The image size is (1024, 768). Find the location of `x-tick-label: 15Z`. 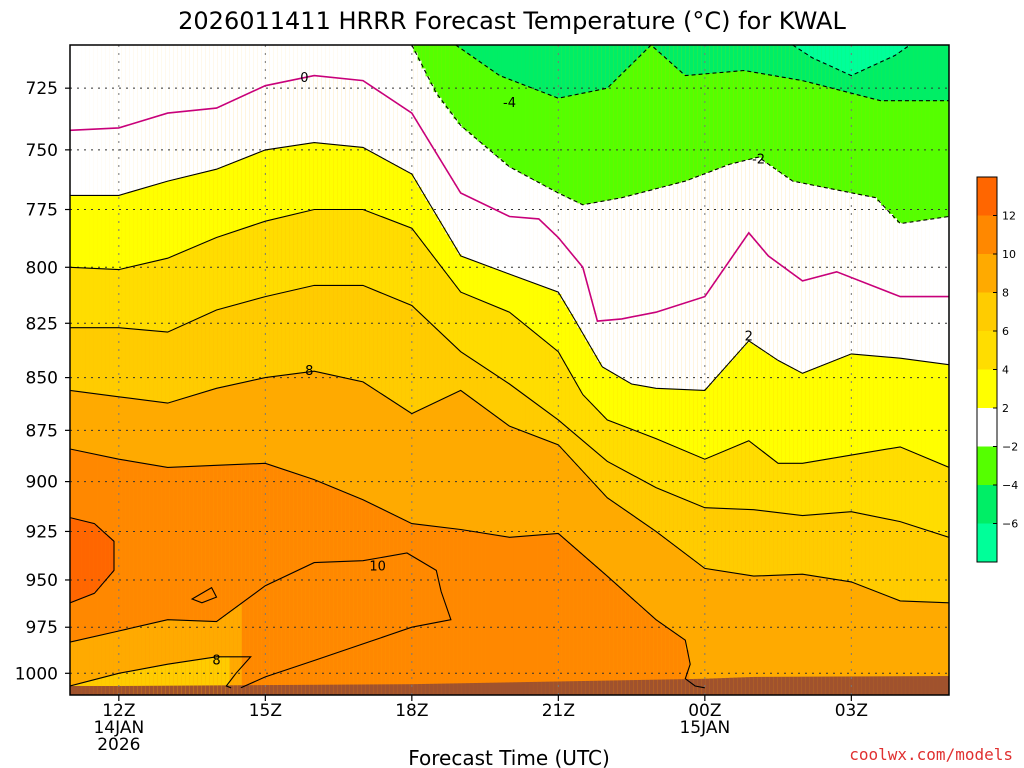

x-tick-label: 15Z is located at coordinates (265, 711).